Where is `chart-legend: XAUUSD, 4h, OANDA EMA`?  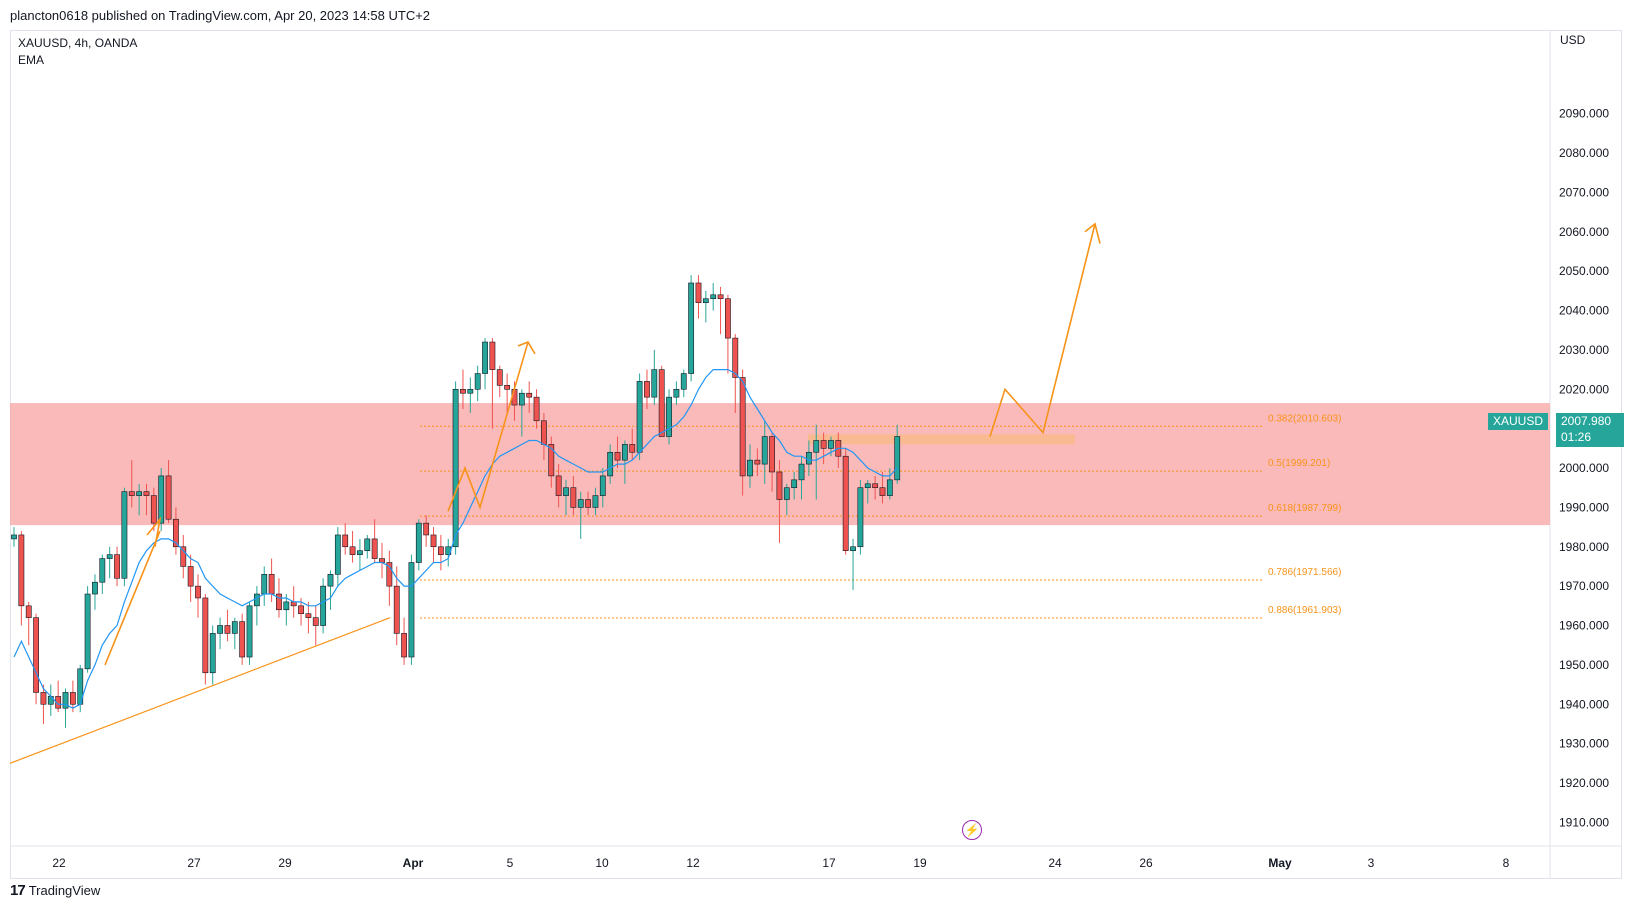 chart-legend: XAUUSD, 4h, OANDA EMA is located at coordinates (77, 52).